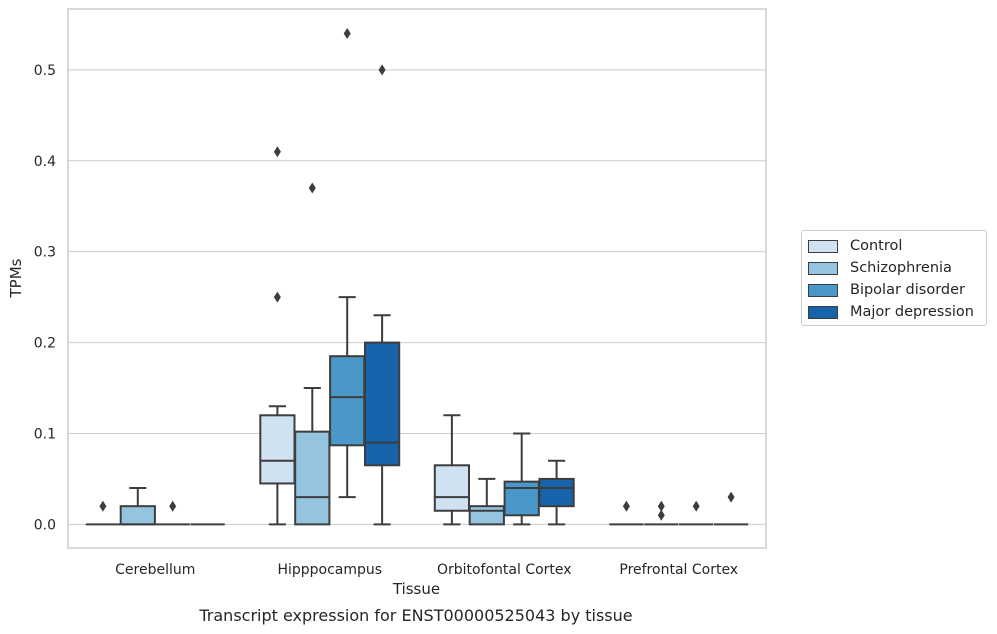 Image resolution: width=997 pixels, height=634 pixels. I want to click on y-tick-label: 0.2, so click(45, 344).